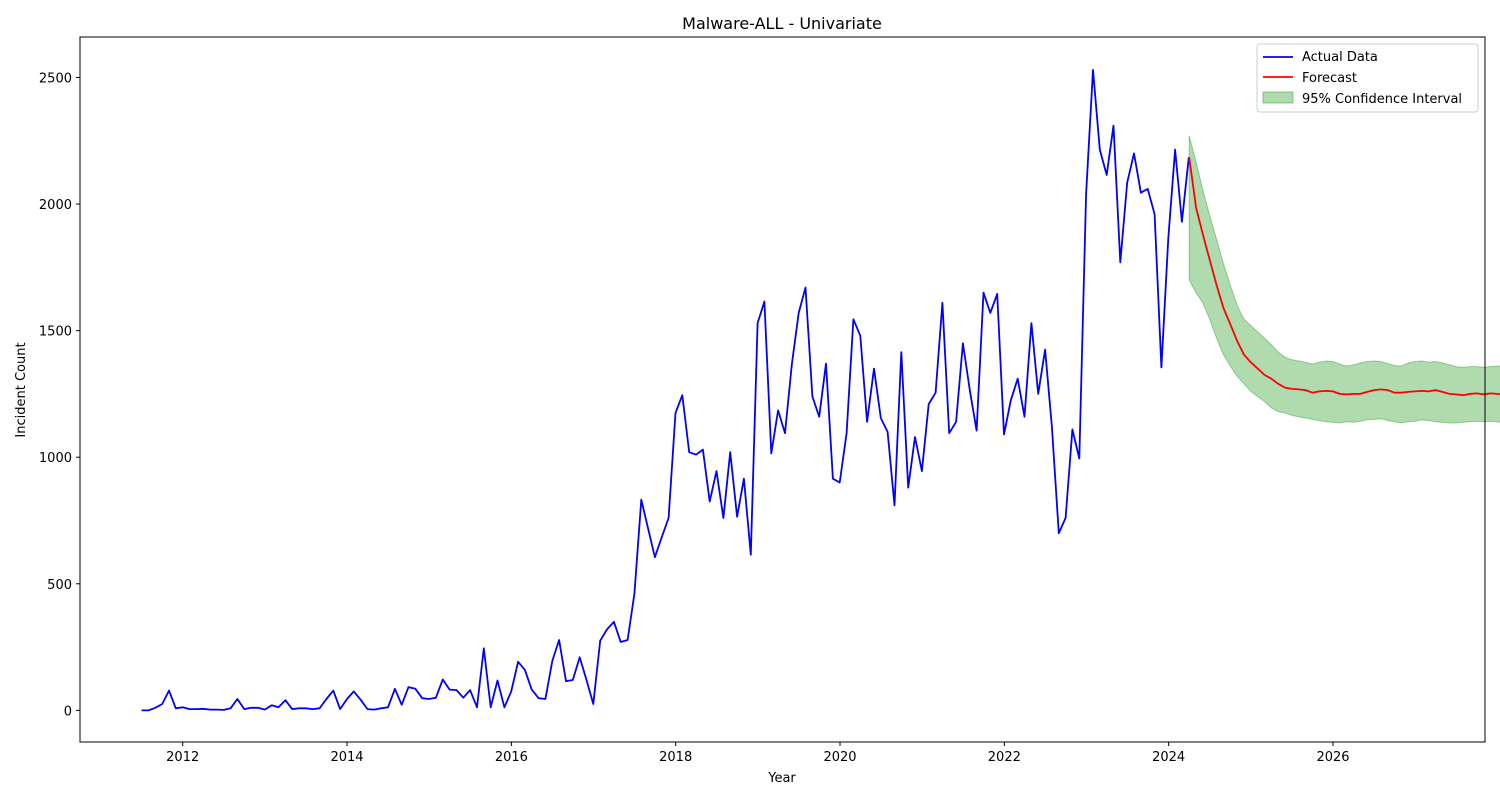  Describe the element at coordinates (511, 757) in the screenshot. I see `x-tick-label: 2016` at that location.